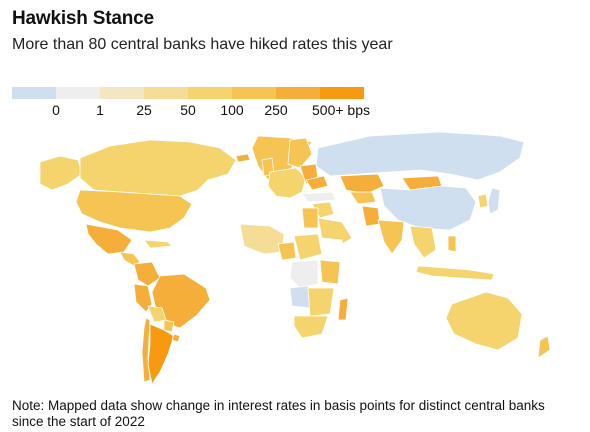 Image resolution: width=590 pixels, height=432 pixels. What do you see at coordinates (300, 153) in the screenshot?
I see `scandinavia-region` at bounding box center [300, 153].